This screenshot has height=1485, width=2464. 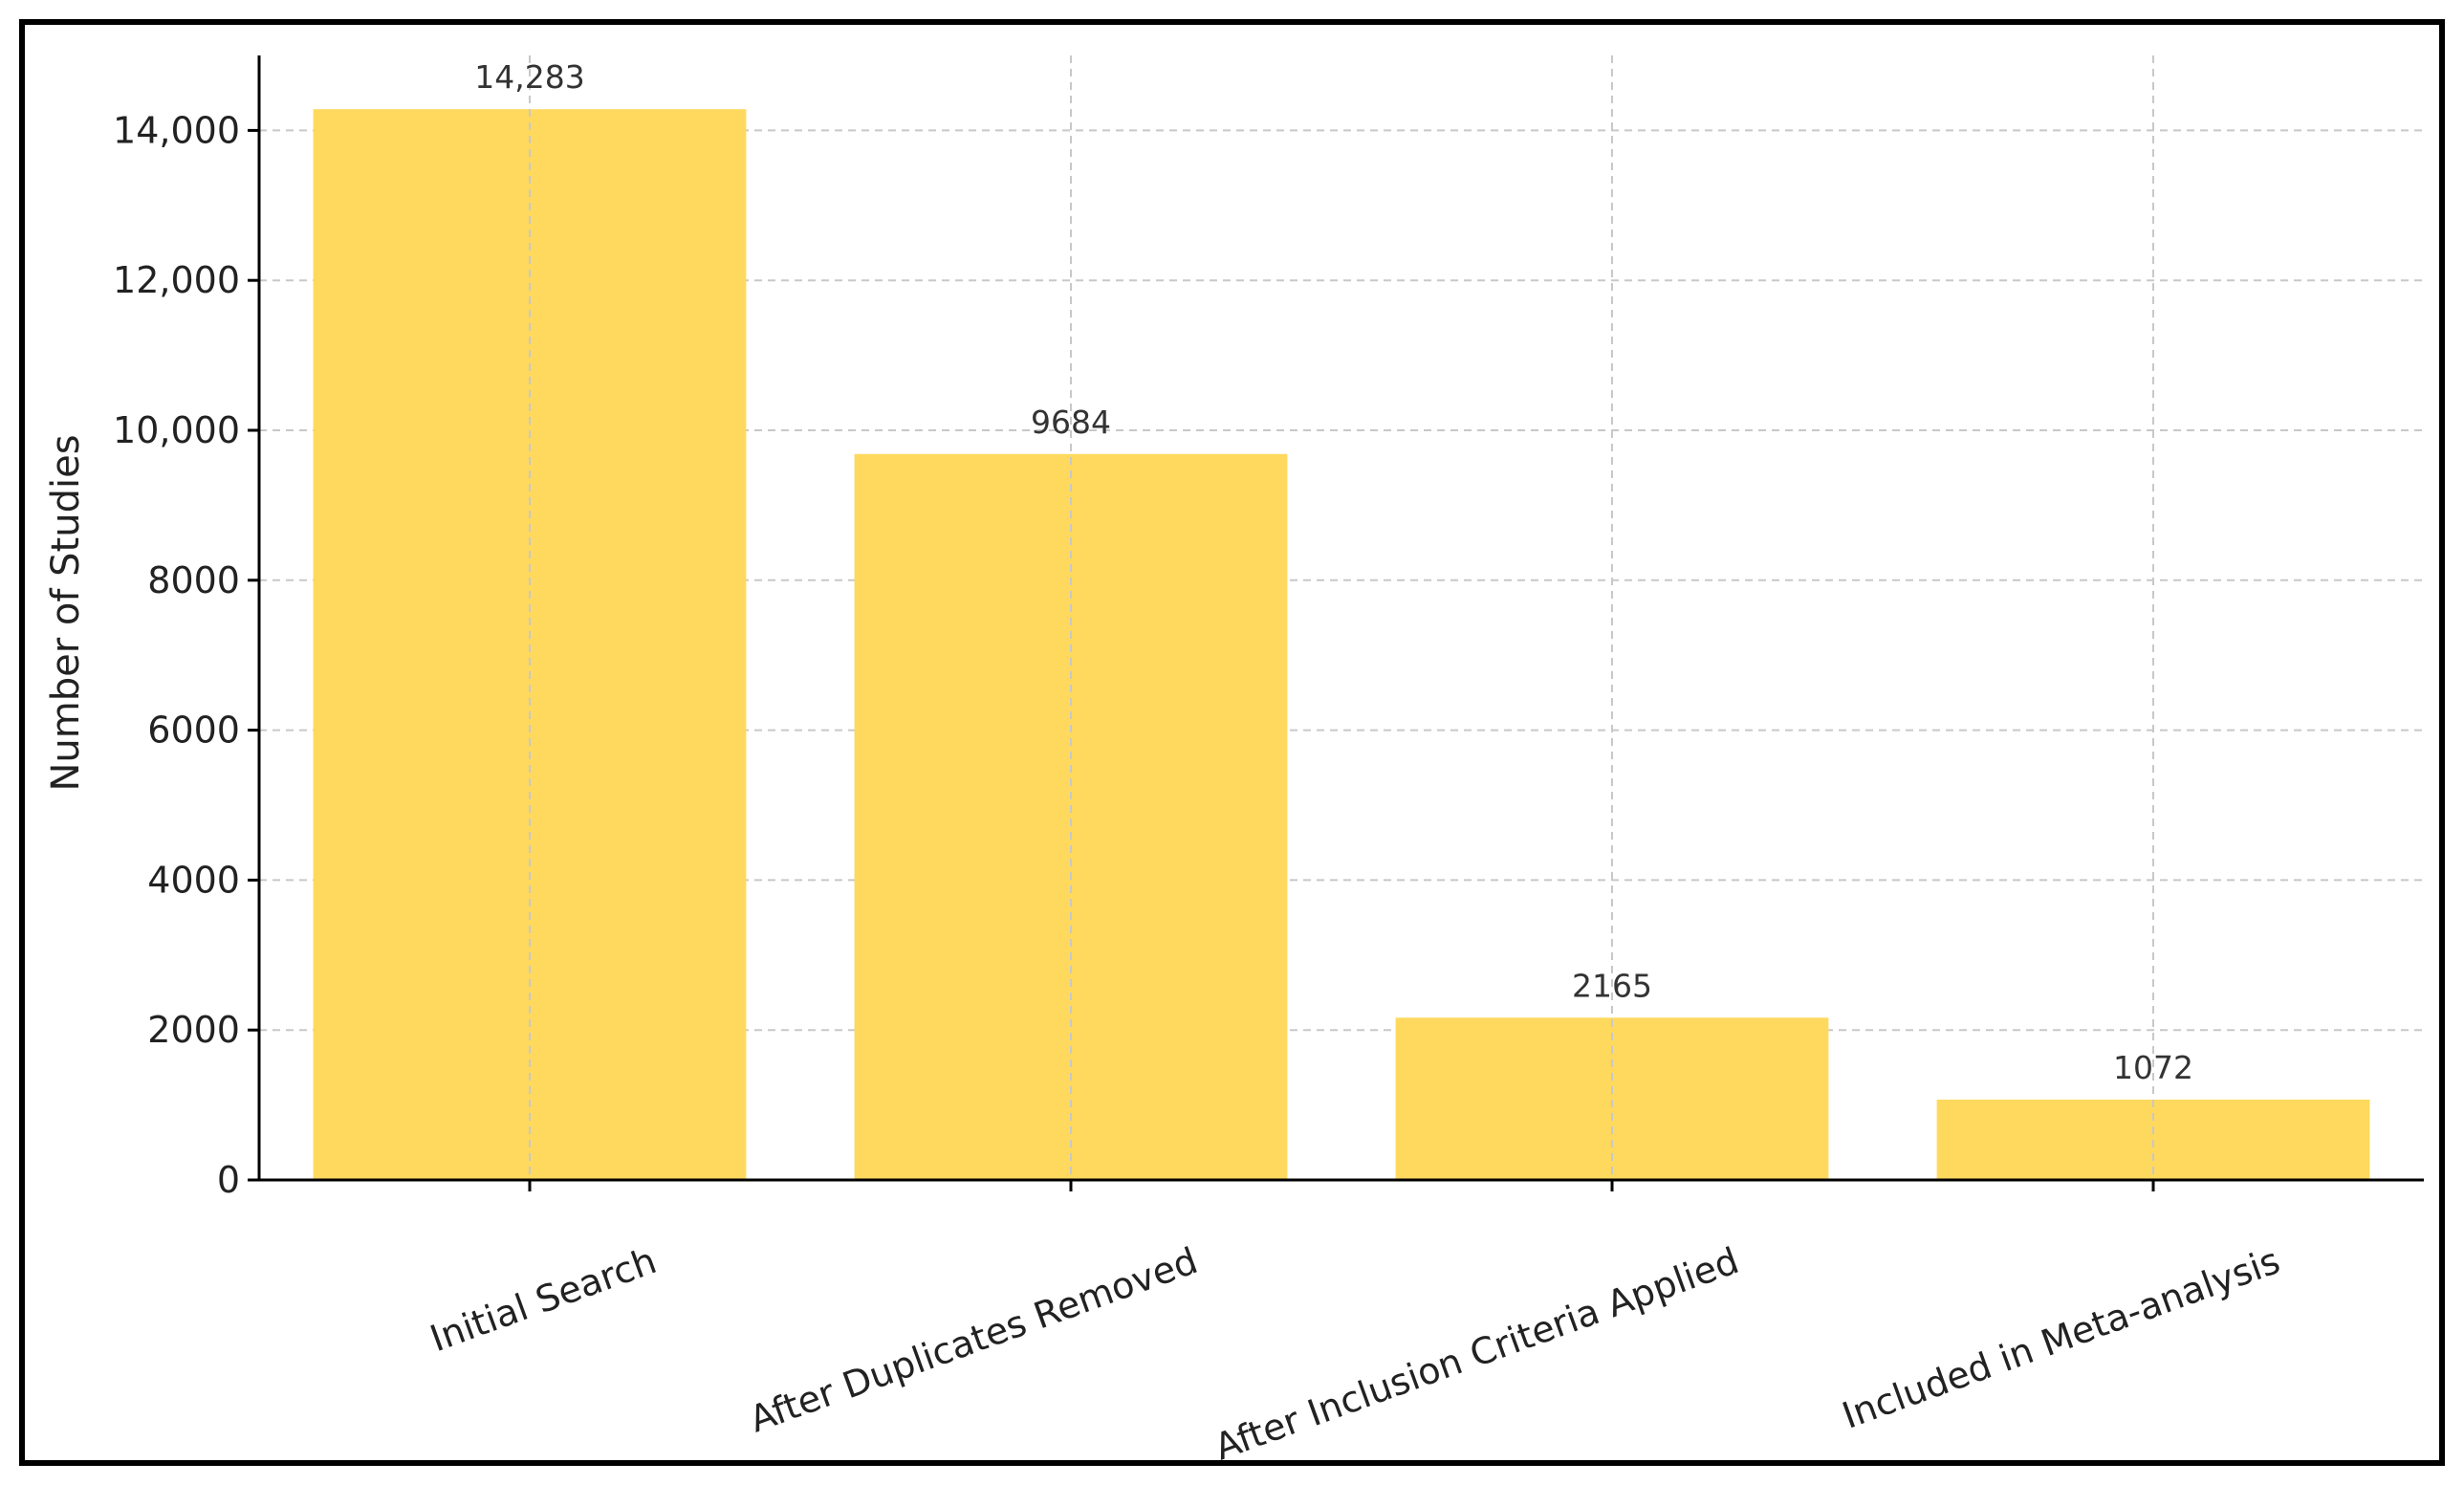 What do you see at coordinates (2061, 1338) in the screenshot?
I see `x-tick-label: Included in Meta-analysis` at bounding box center [2061, 1338].